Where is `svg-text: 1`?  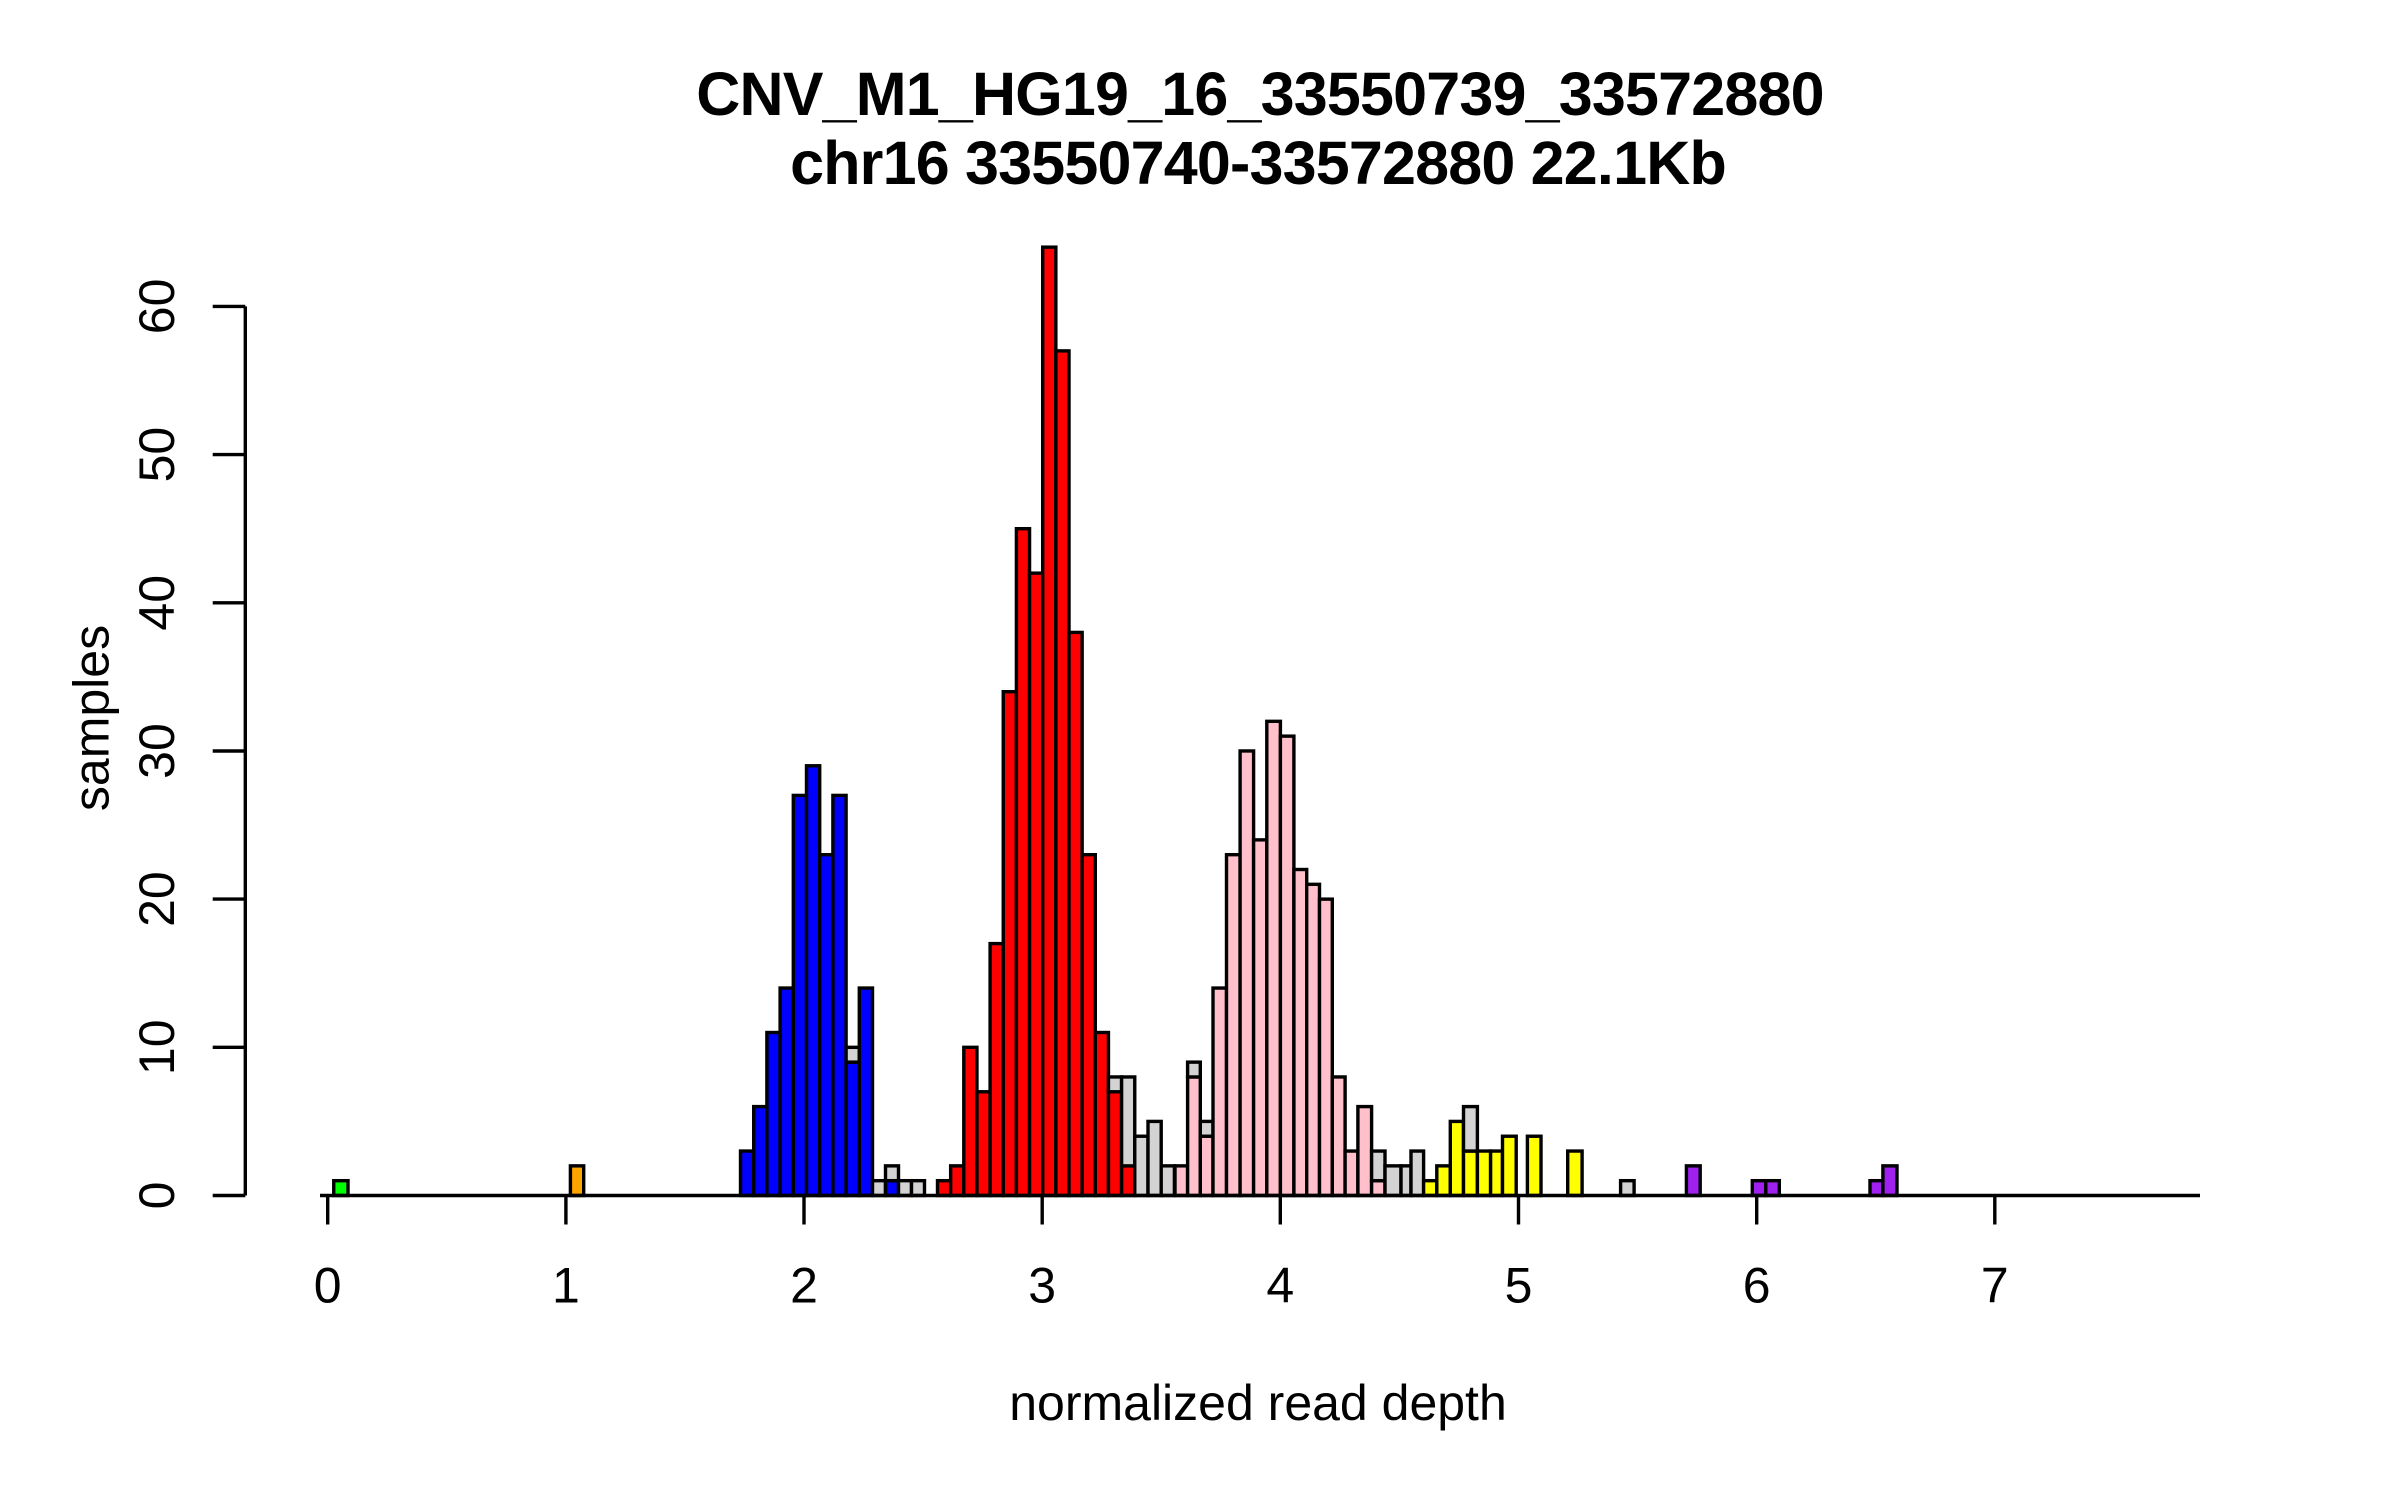
svg-text: 1 is located at coordinates (566, 1286).